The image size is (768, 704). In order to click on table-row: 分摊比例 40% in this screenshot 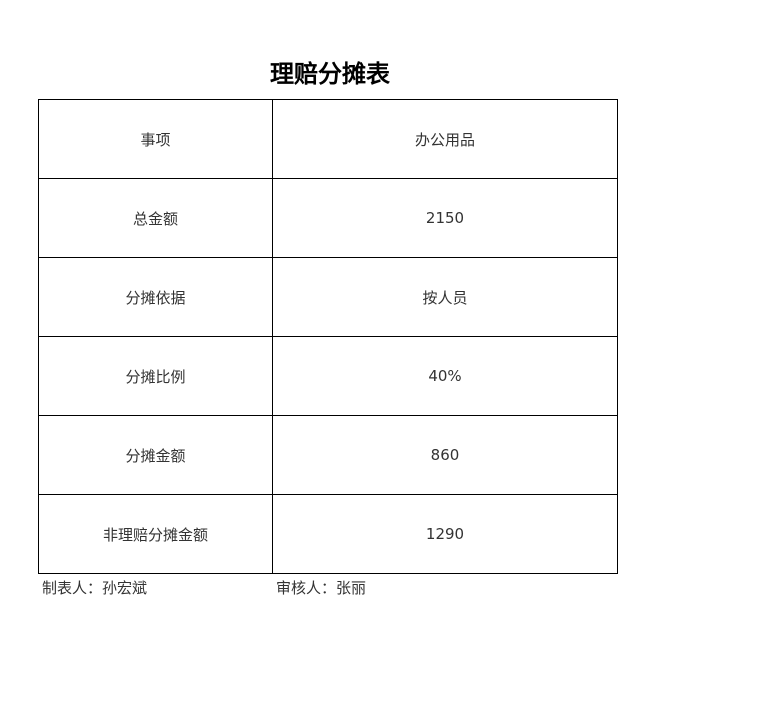, I will do `click(328, 376)`.